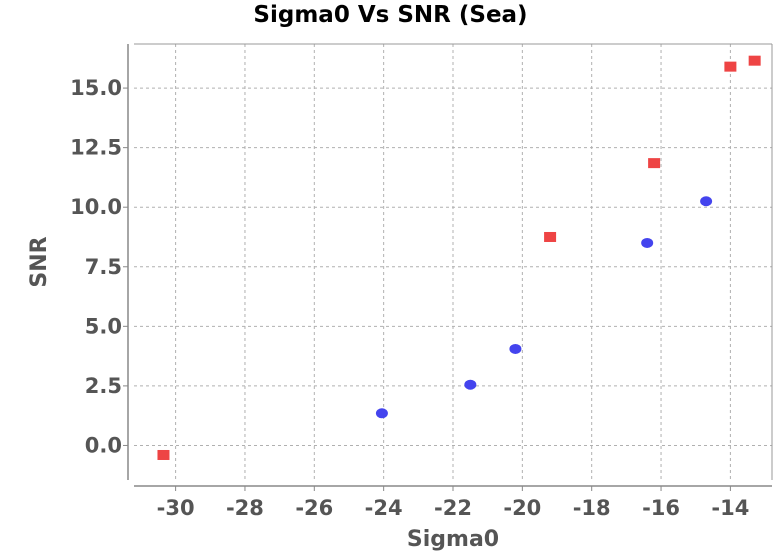  Describe the element at coordinates (730, 508) in the screenshot. I see `x-tick-label: -14` at that location.